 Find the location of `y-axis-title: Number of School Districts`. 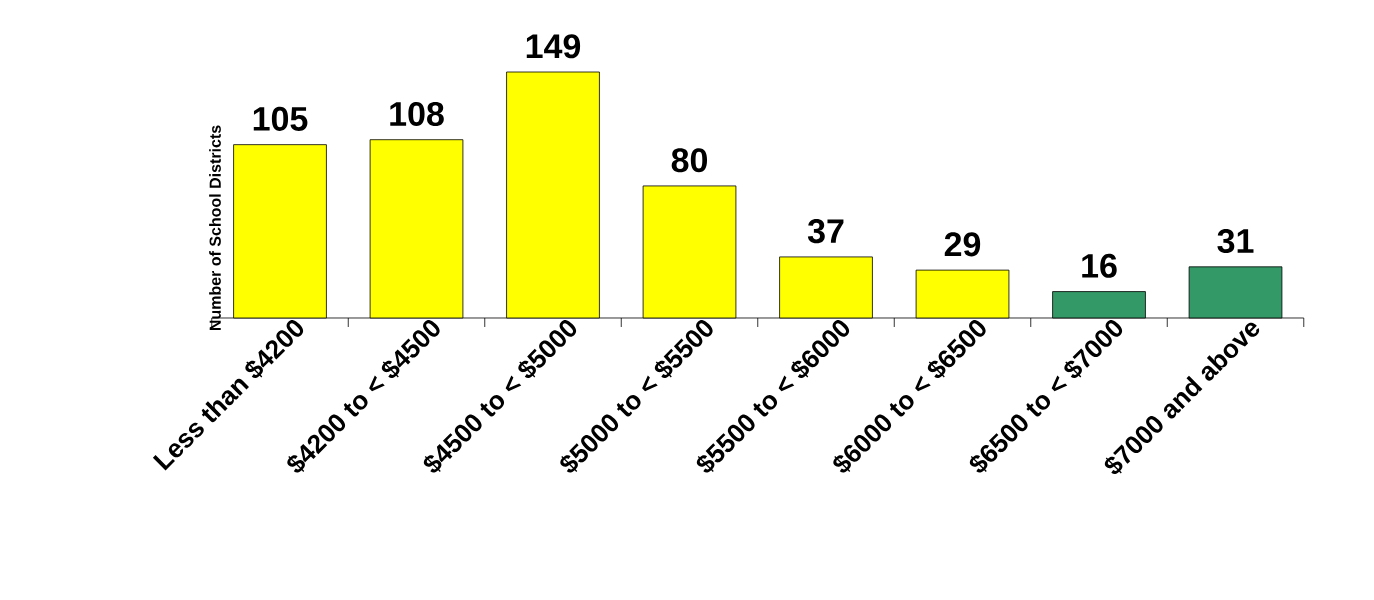

y-axis-title: Number of School Districts is located at coordinates (215, 228).